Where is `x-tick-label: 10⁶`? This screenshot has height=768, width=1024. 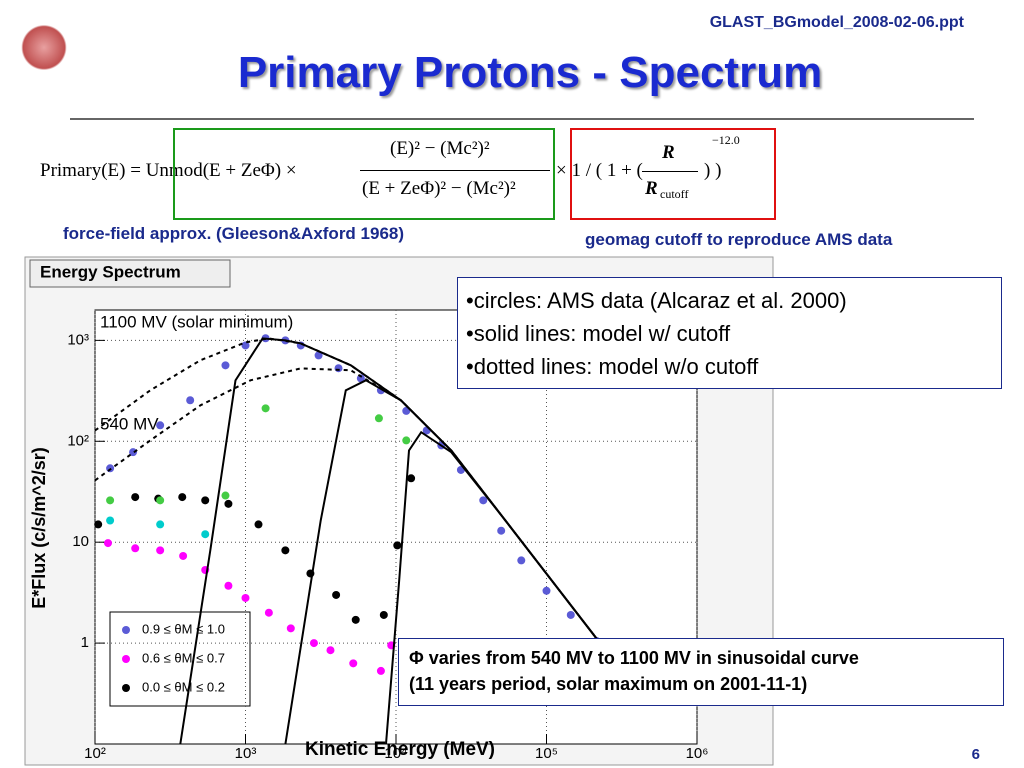
x-tick-label: 10⁶ is located at coordinates (697, 753).